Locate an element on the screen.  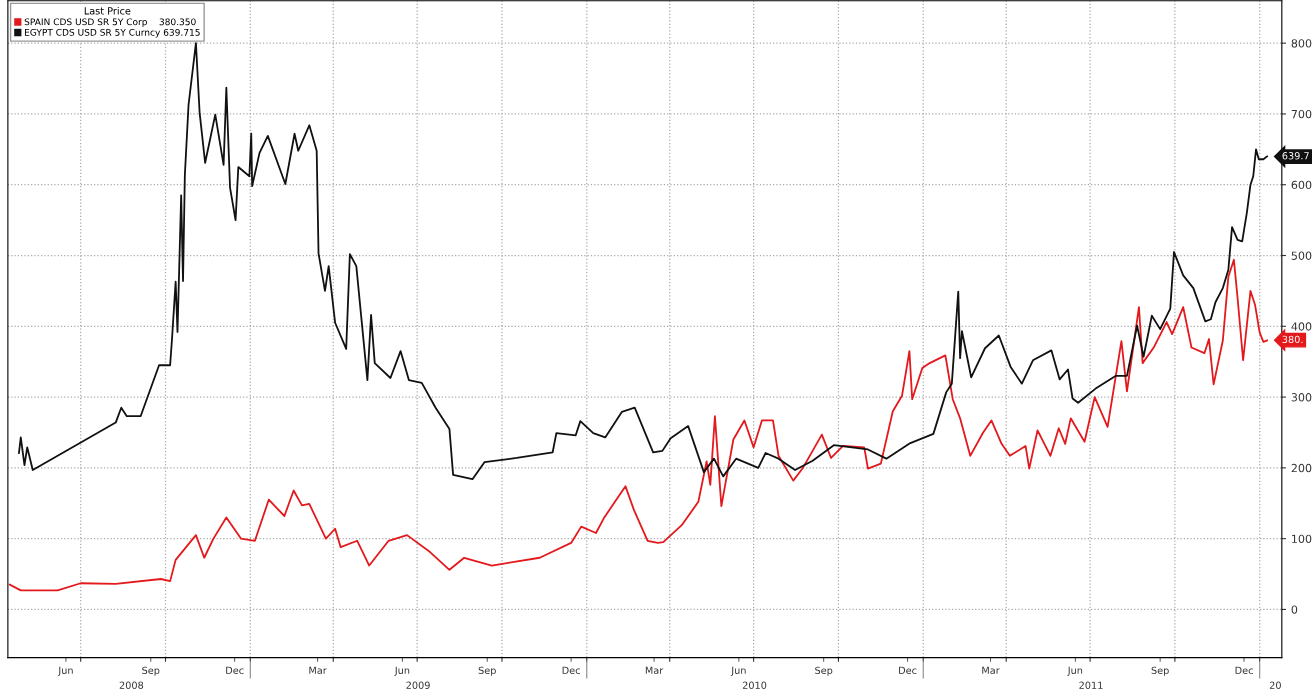
x2-tick-label: 2009 is located at coordinates (418, 685).